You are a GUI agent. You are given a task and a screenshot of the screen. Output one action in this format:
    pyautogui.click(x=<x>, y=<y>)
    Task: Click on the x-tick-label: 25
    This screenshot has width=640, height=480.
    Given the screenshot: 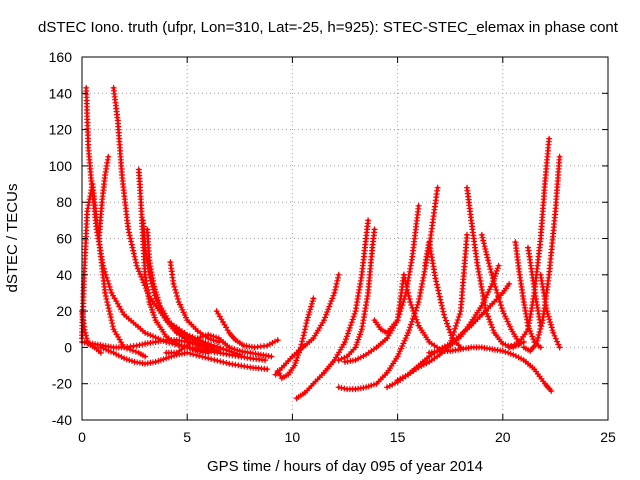 What is the action you would take?
    pyautogui.click(x=608, y=437)
    